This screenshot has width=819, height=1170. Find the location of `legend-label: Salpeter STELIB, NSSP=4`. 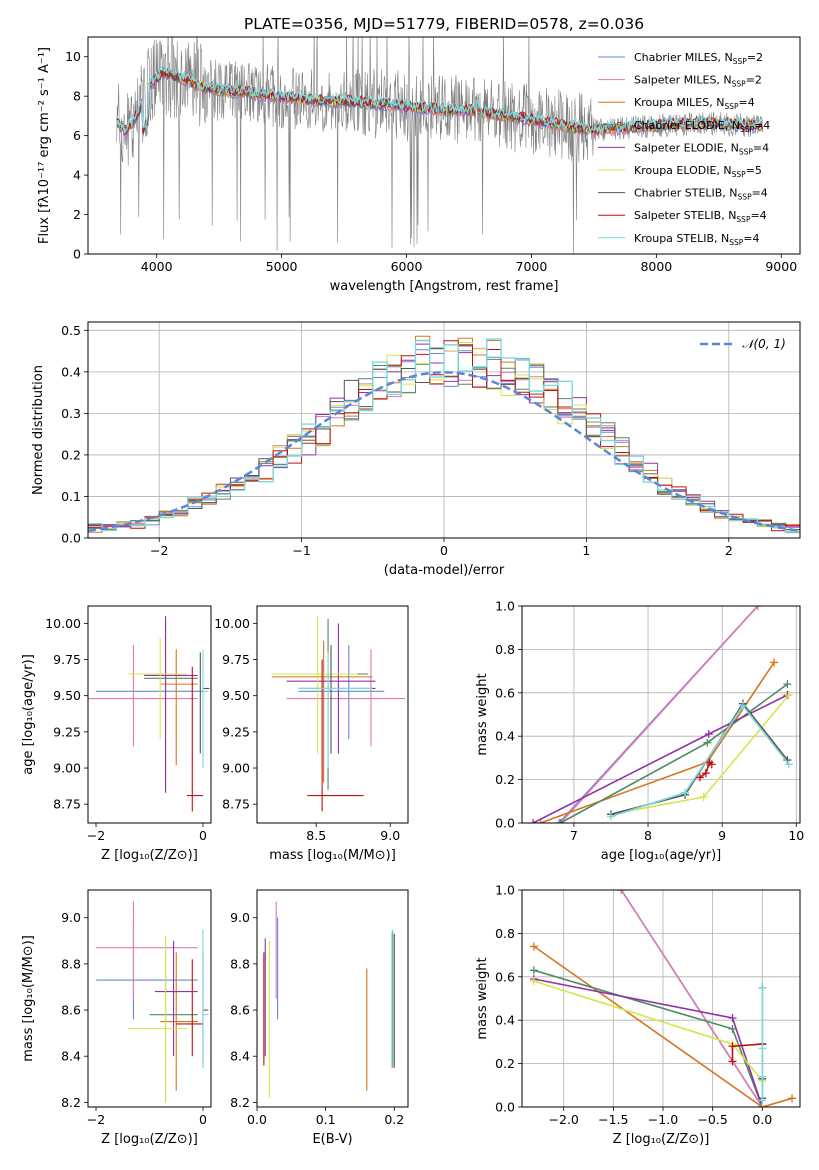

legend-label: Salpeter STELIB, NSSP=4 is located at coordinates (700, 216).